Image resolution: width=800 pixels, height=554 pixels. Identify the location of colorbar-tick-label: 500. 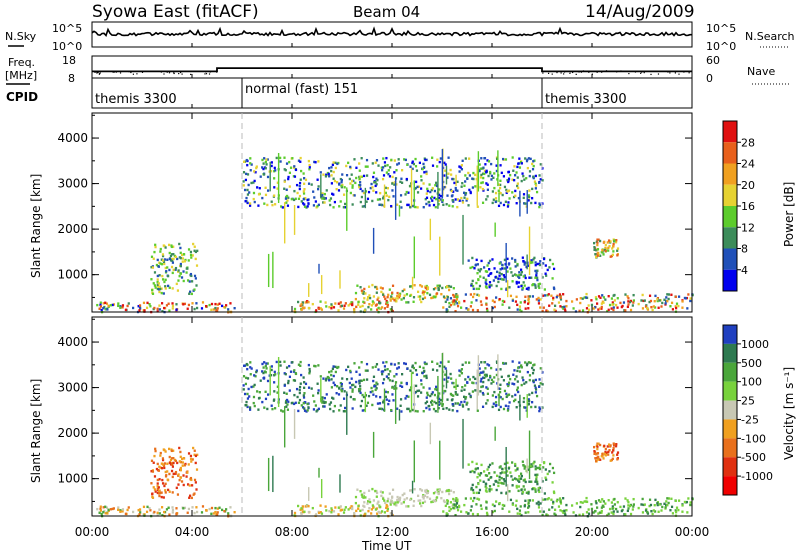
(751, 363).